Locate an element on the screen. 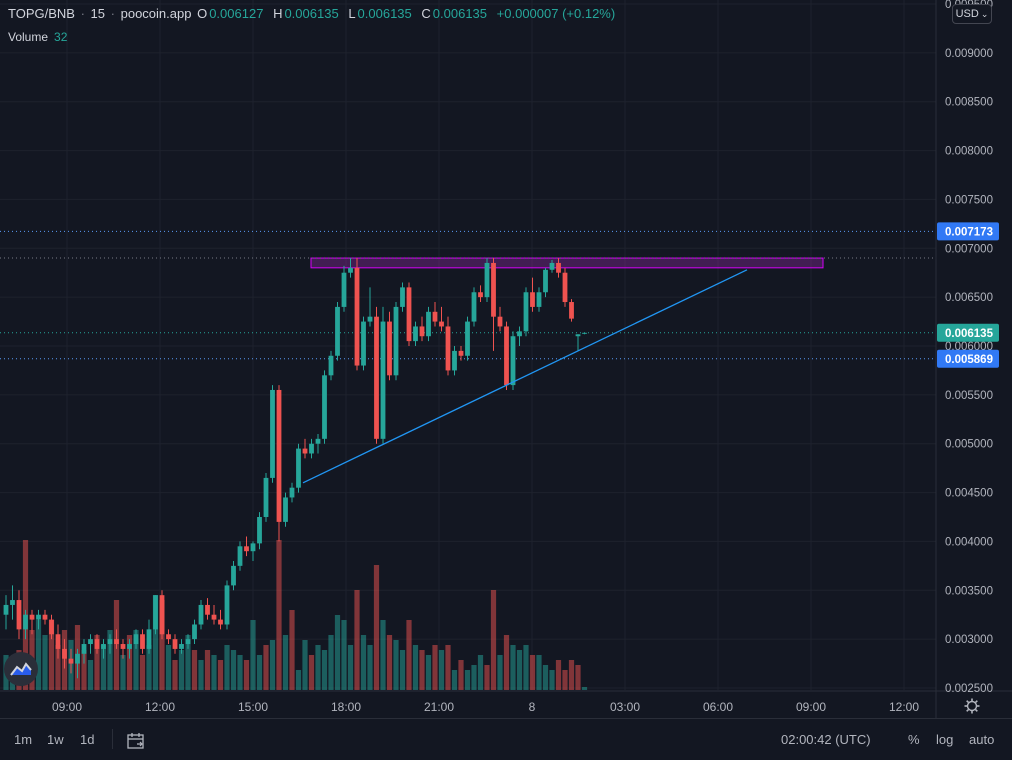  volume-label: Volume is located at coordinates (28, 37).